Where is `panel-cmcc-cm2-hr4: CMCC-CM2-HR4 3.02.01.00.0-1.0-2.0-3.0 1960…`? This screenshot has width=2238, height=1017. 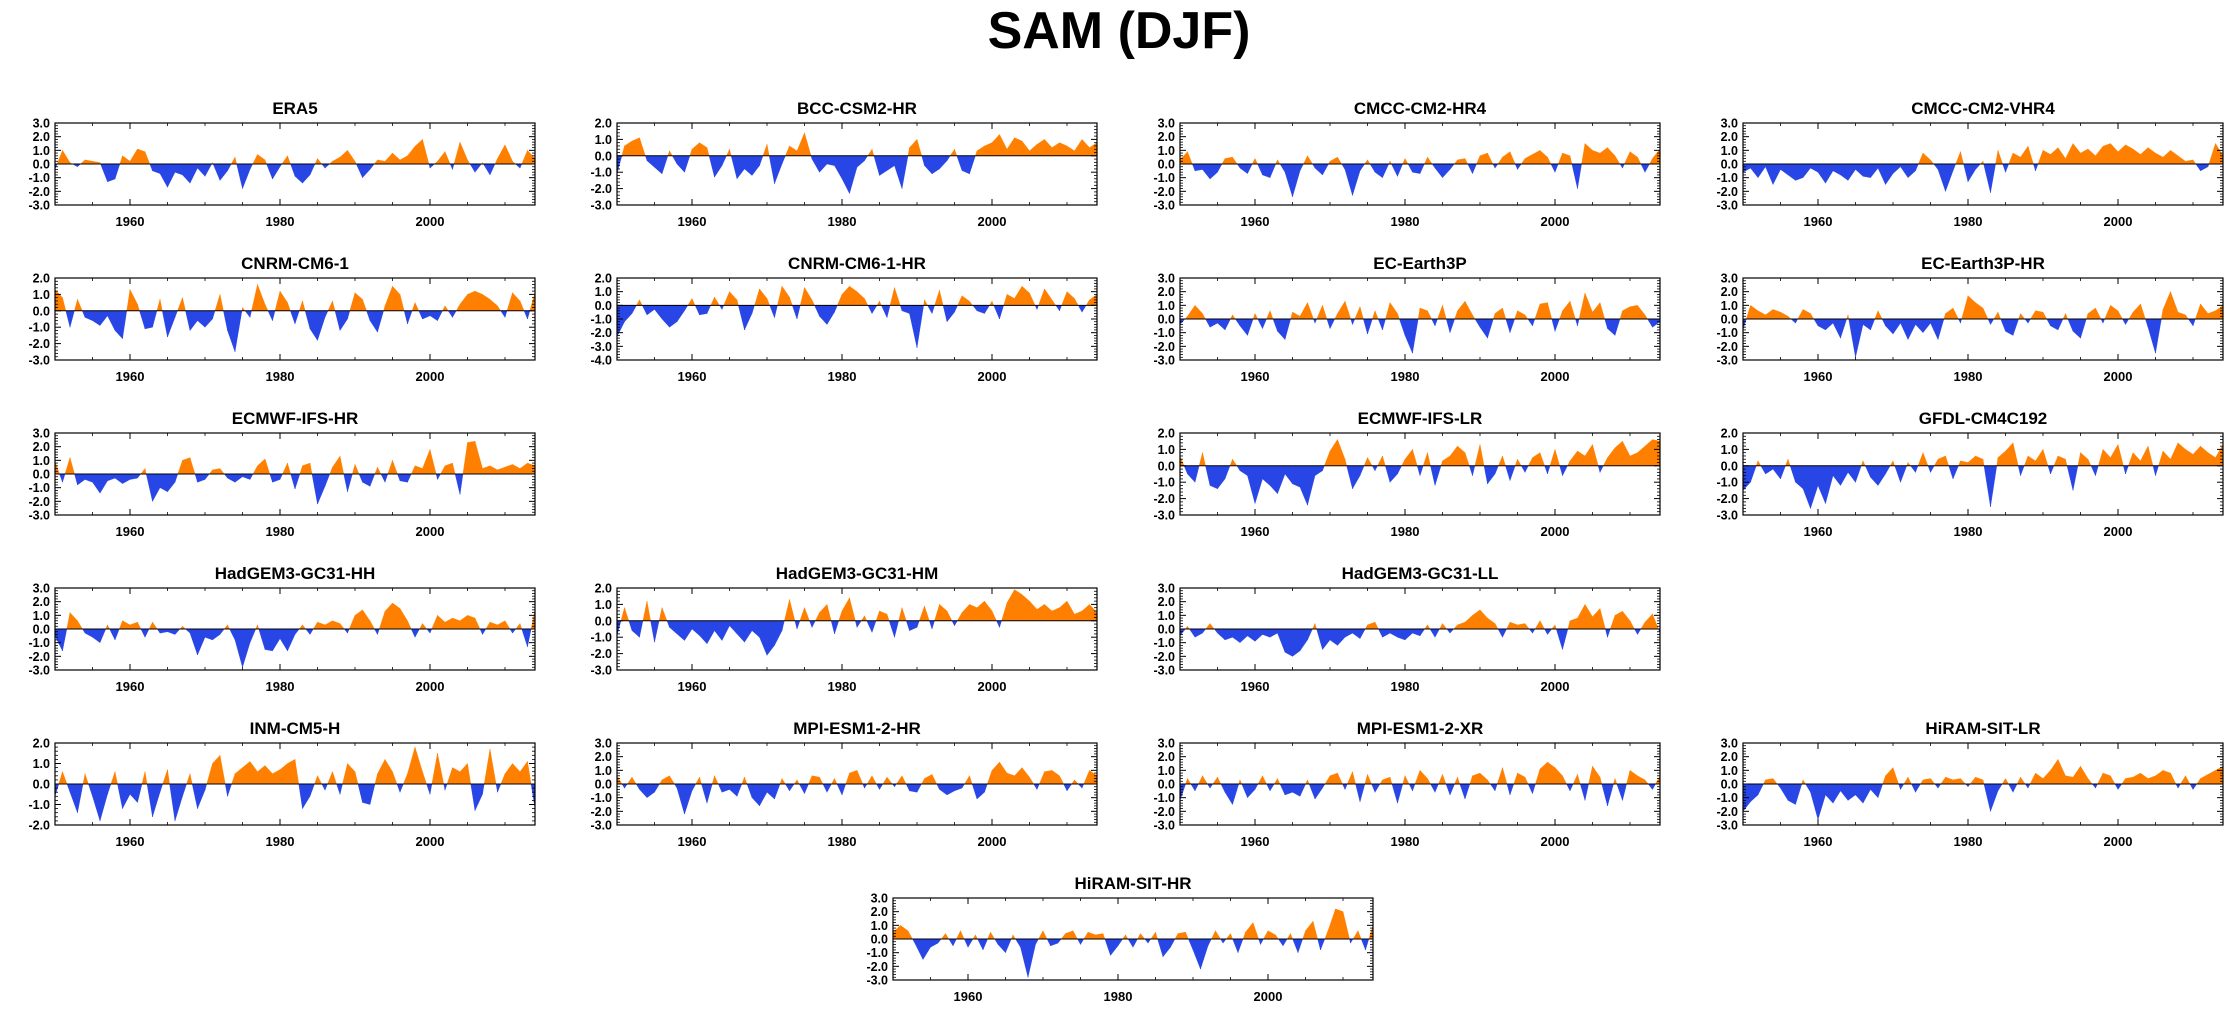
panel-cmcc-cm2-hr4: CMCC-CM2-HR4 3.02.01.00.0-1.0-2.0-3.0 1960… is located at coordinates (1407, 164).